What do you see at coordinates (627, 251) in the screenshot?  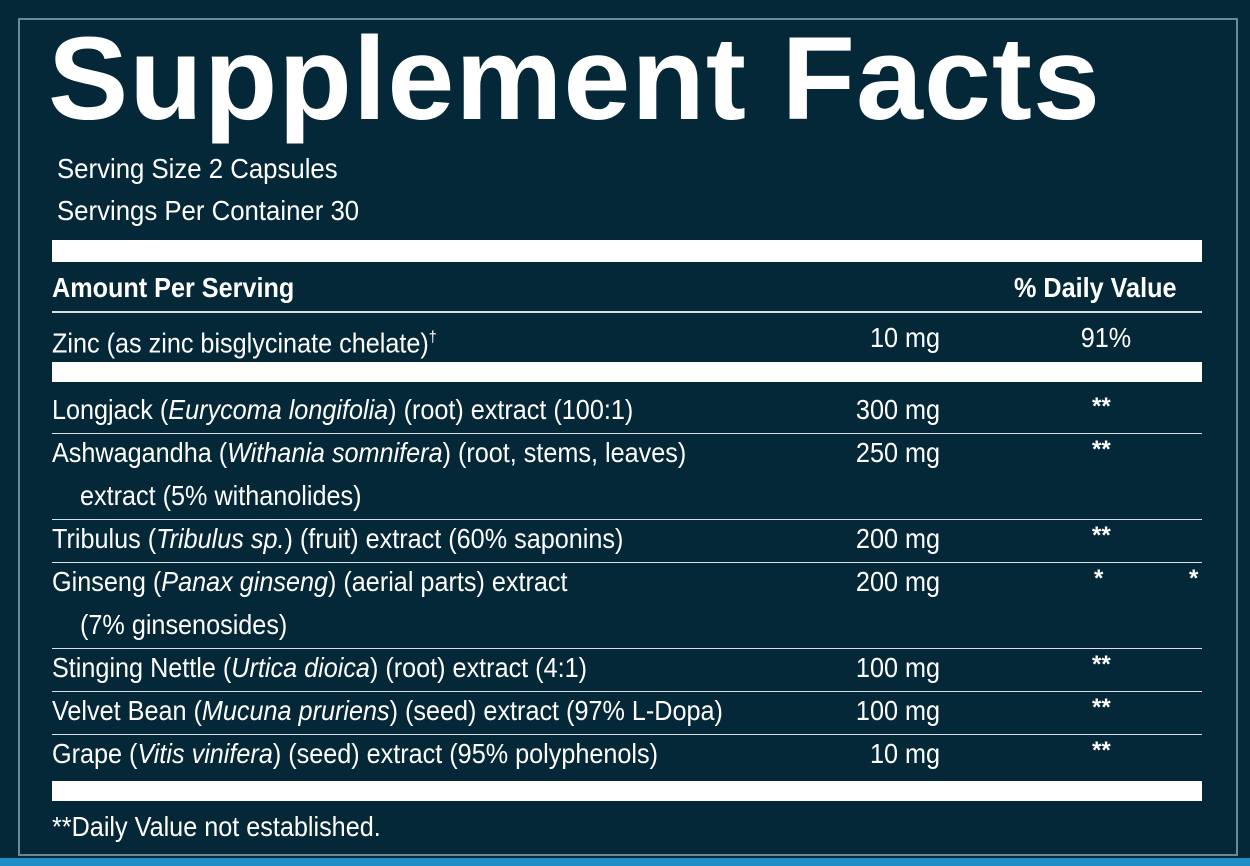 I see `thick-divider` at bounding box center [627, 251].